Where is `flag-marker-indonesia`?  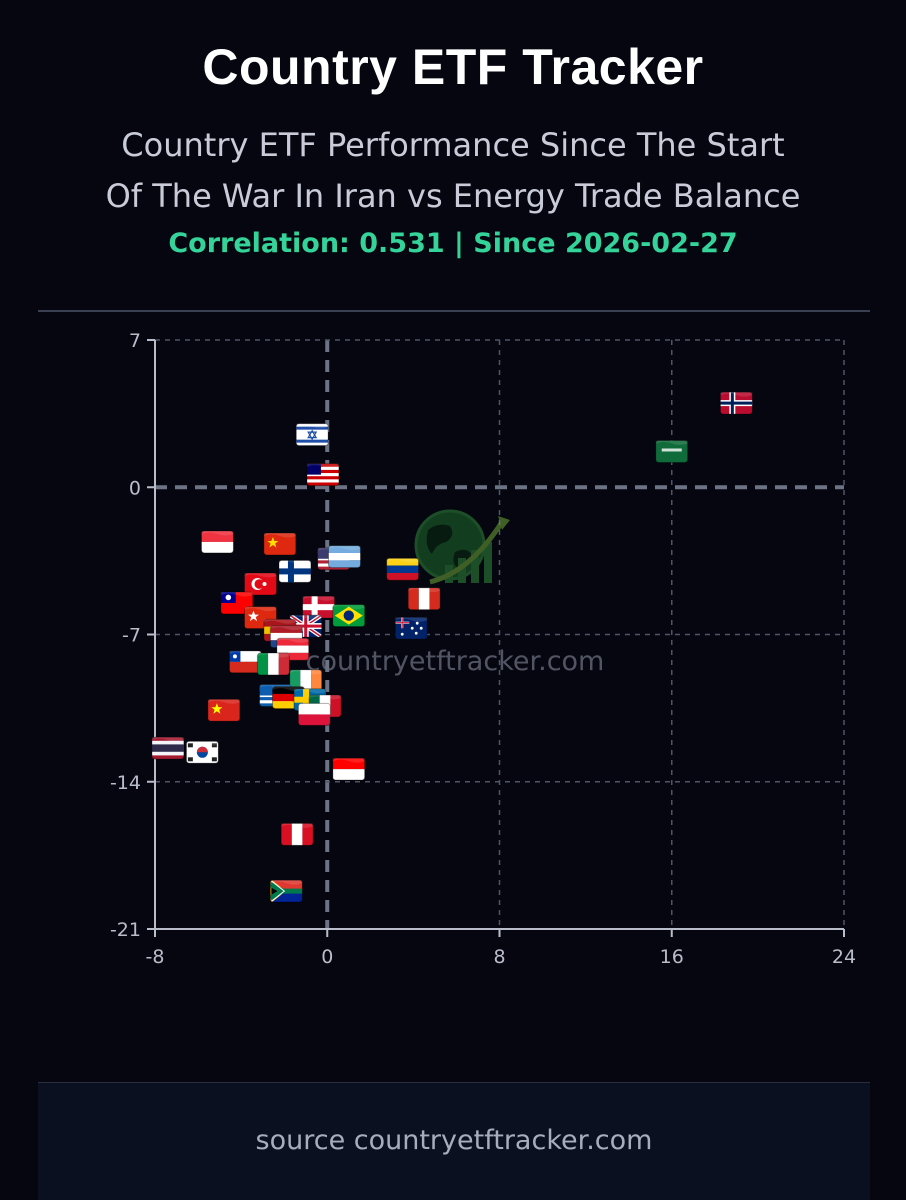 flag-marker-indonesia is located at coordinates (349, 769).